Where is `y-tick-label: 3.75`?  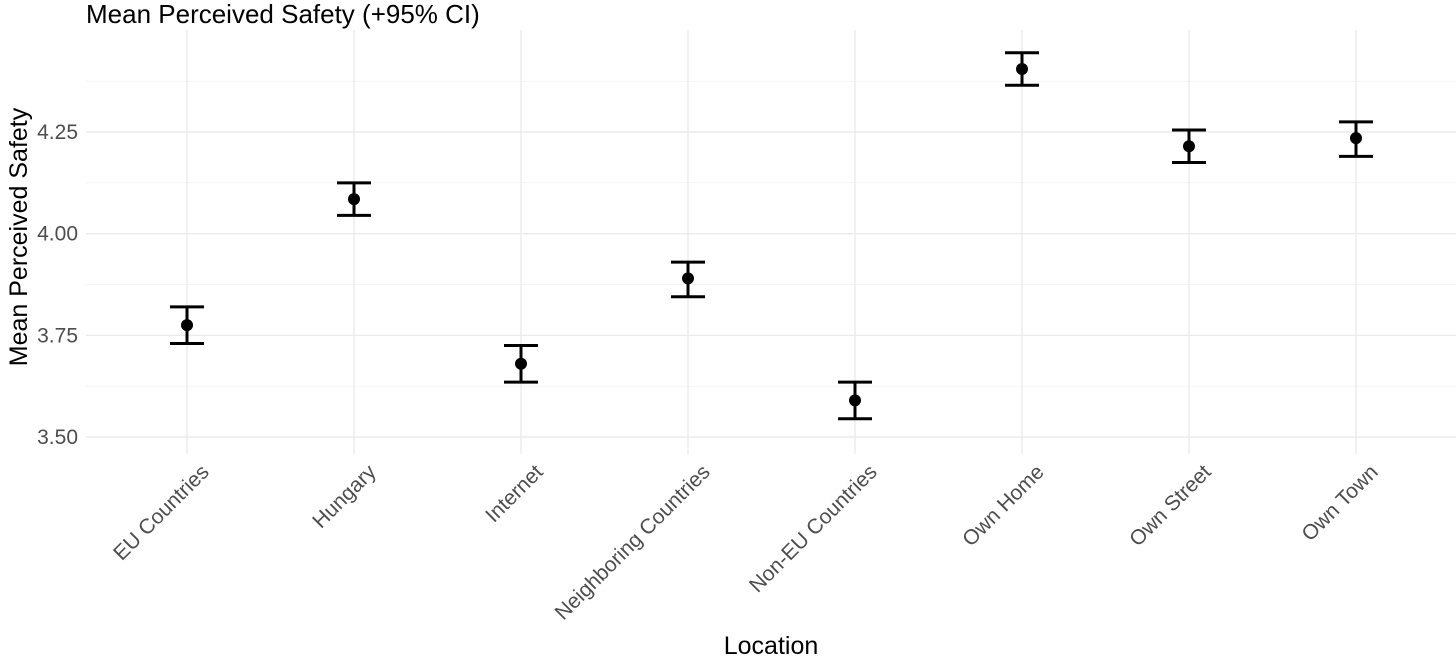 y-tick-label: 3.75 is located at coordinates (57, 335).